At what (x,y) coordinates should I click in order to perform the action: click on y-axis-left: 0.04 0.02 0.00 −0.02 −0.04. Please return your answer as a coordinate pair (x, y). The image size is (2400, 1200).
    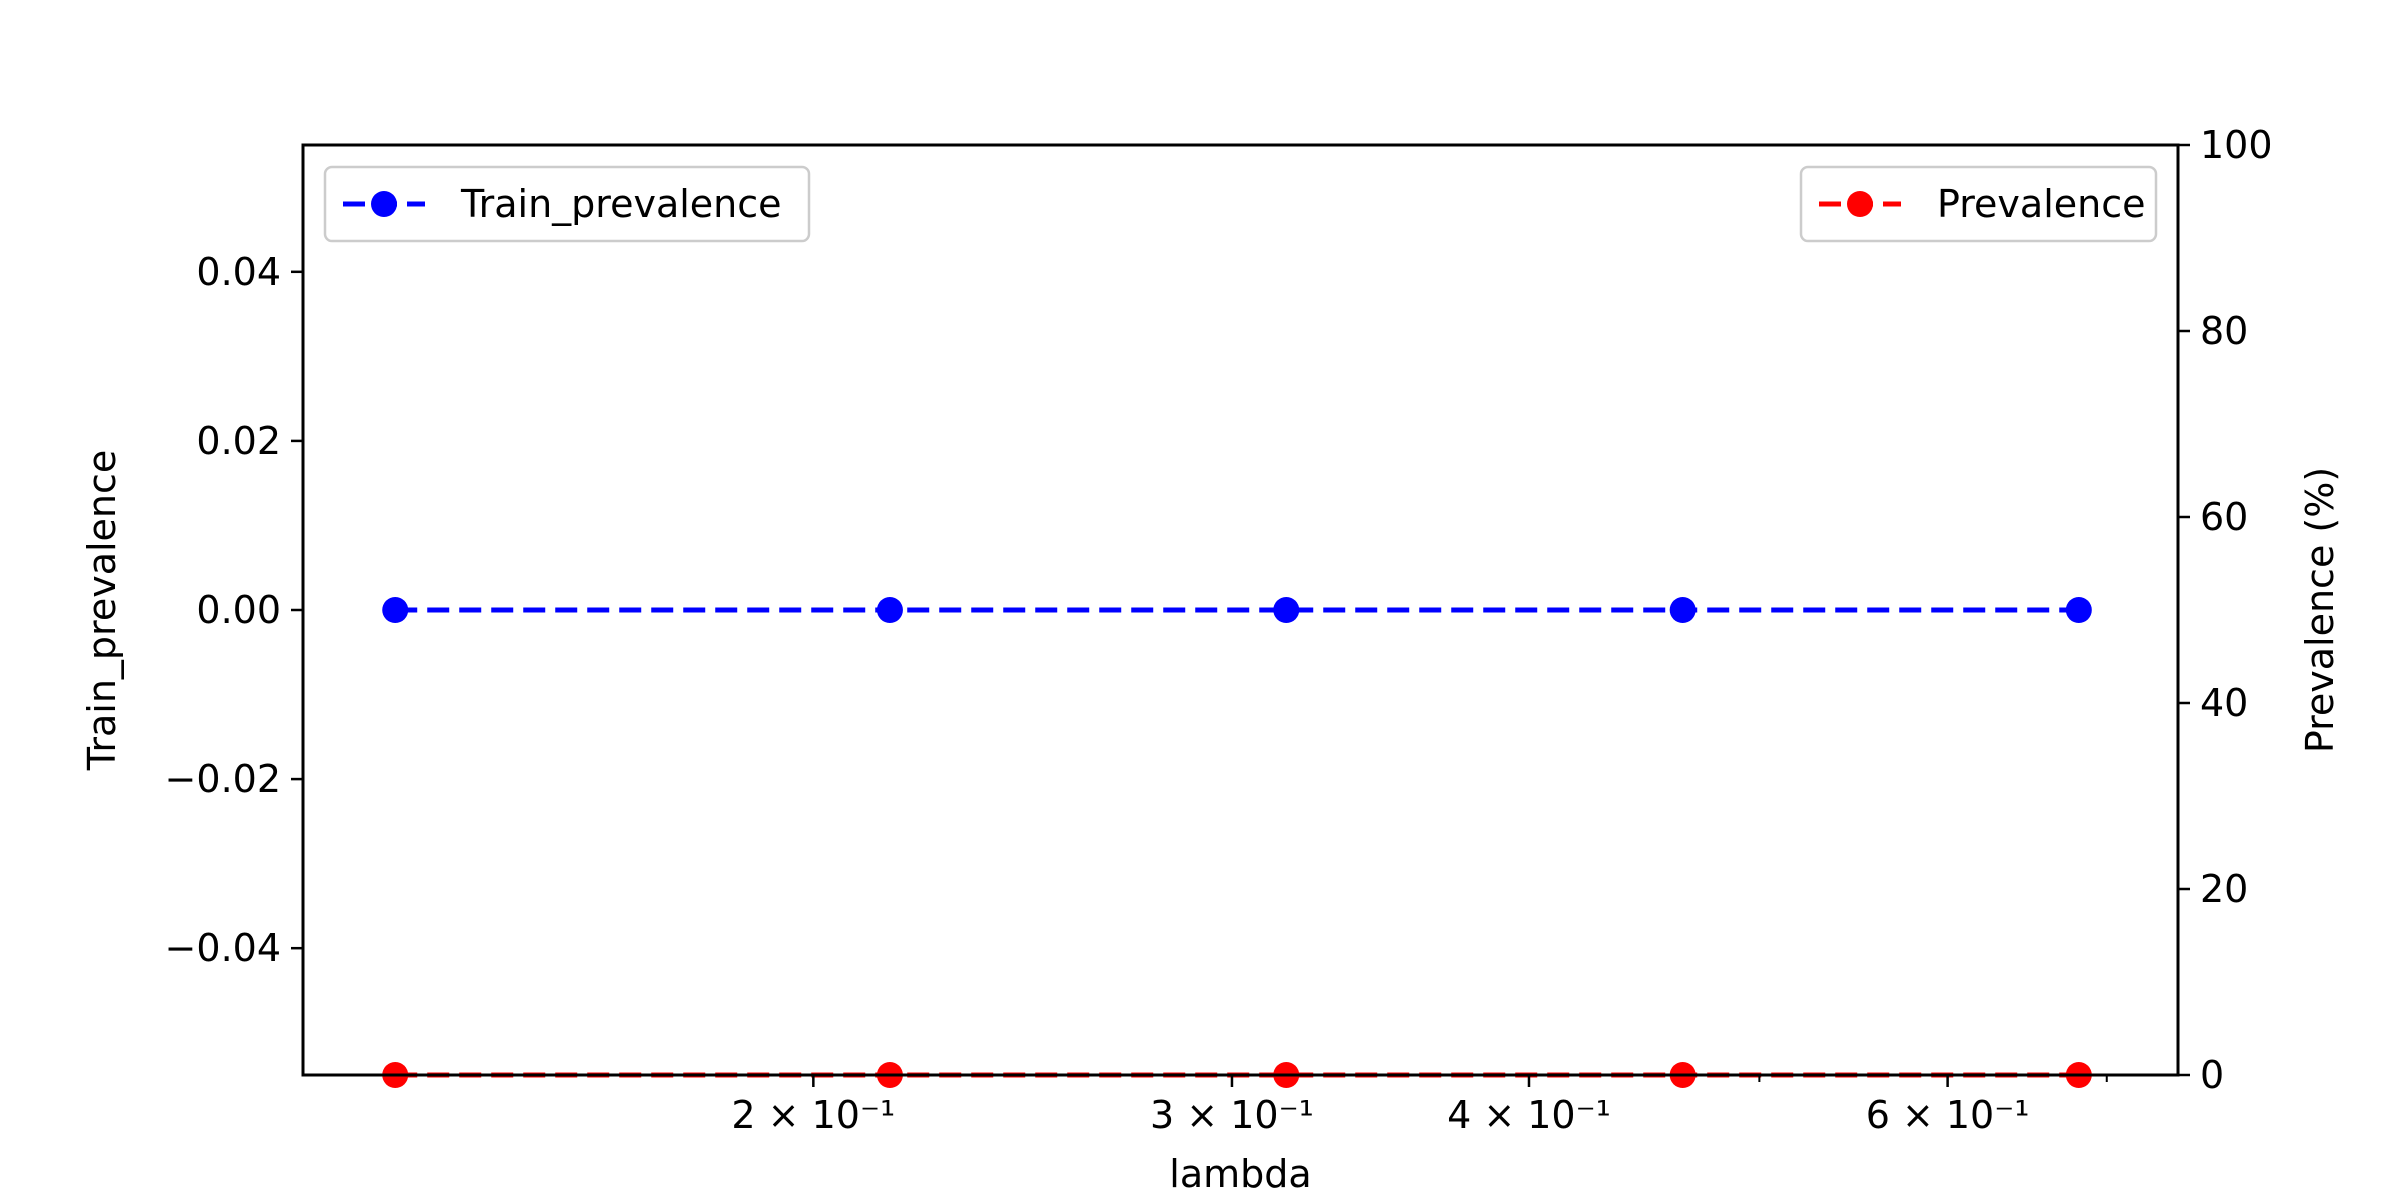
    Looking at the image, I should click on (234, 610).